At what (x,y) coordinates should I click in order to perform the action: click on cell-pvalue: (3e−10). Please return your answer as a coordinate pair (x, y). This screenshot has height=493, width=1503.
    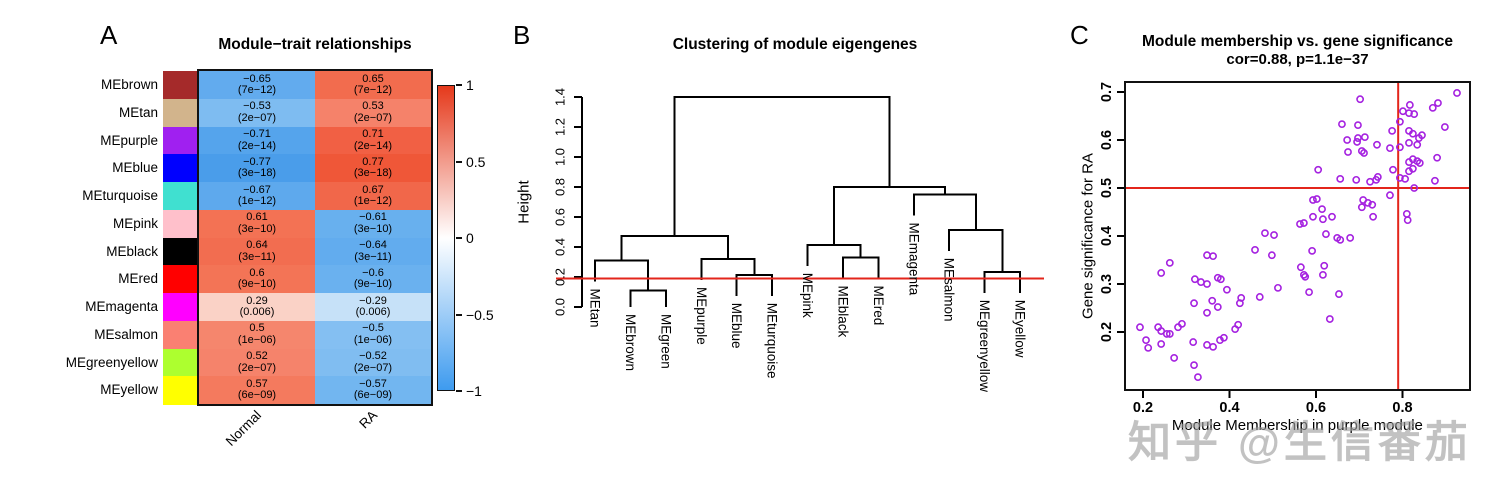
    Looking at the image, I should click on (373, 228).